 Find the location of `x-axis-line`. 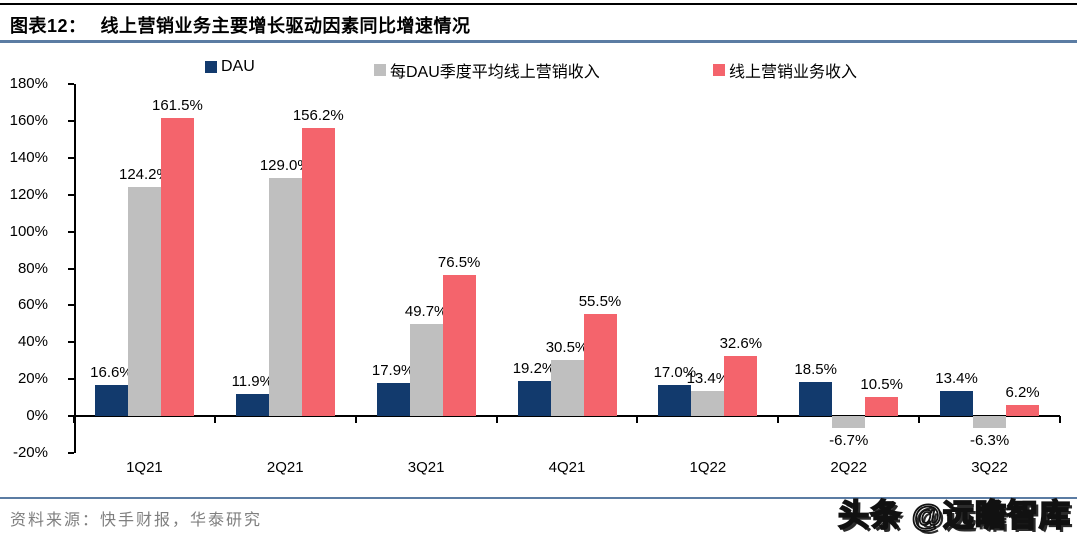

x-axis-line is located at coordinates (567, 416).